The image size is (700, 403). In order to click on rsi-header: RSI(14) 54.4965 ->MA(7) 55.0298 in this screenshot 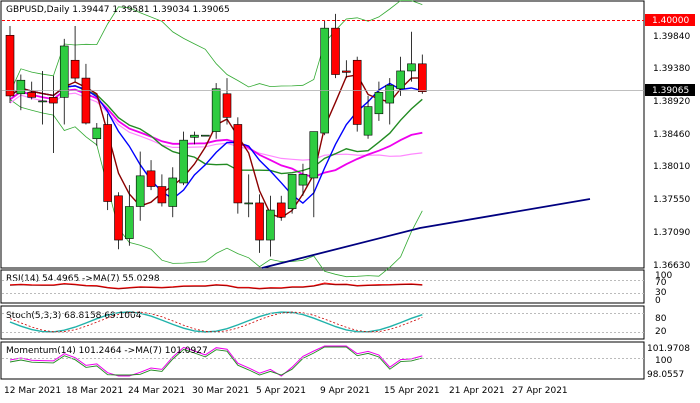, I will do `click(83, 279)`.